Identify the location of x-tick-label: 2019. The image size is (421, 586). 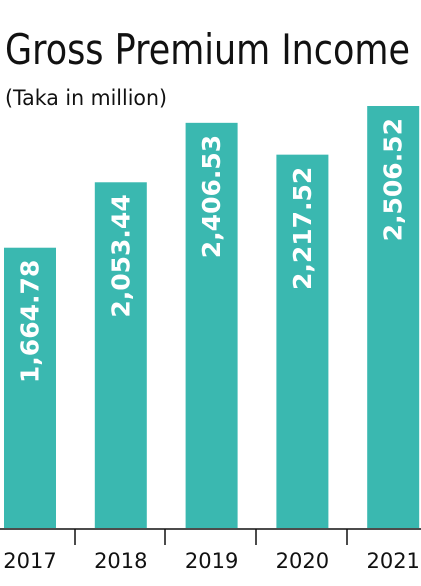
(211, 561).